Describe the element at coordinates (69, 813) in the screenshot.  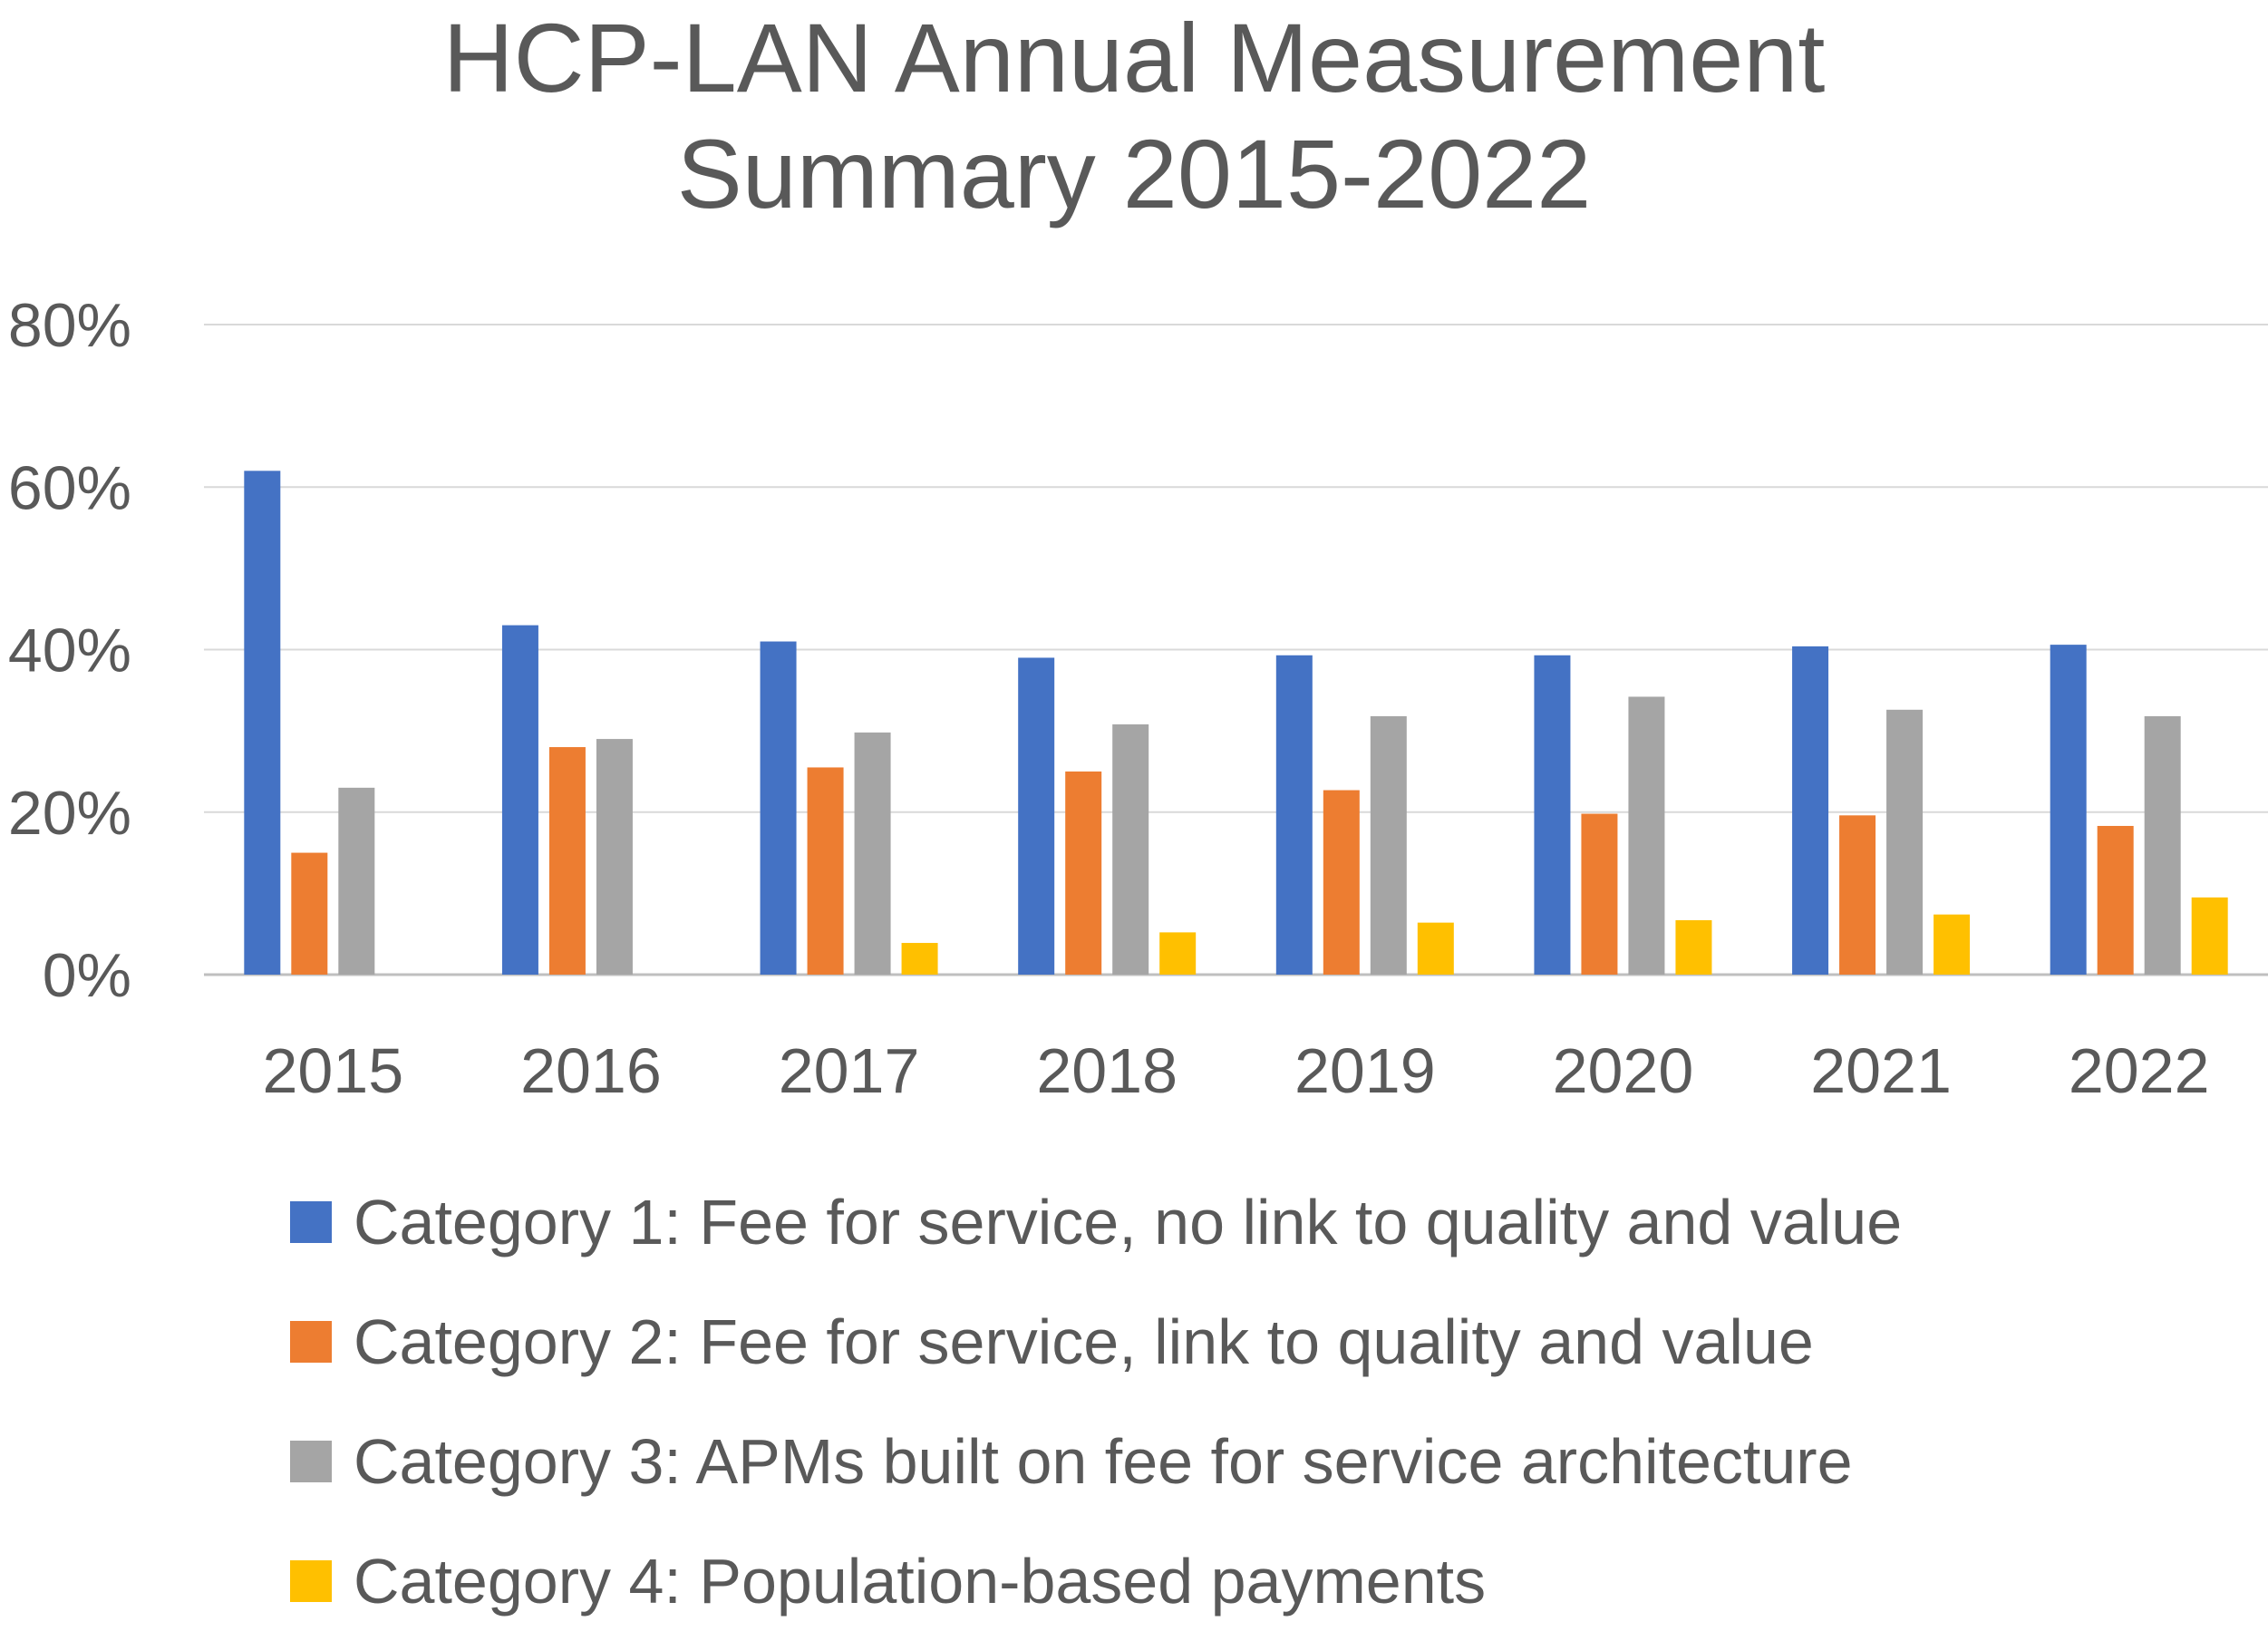
I see `y-tick-label: 20%` at that location.